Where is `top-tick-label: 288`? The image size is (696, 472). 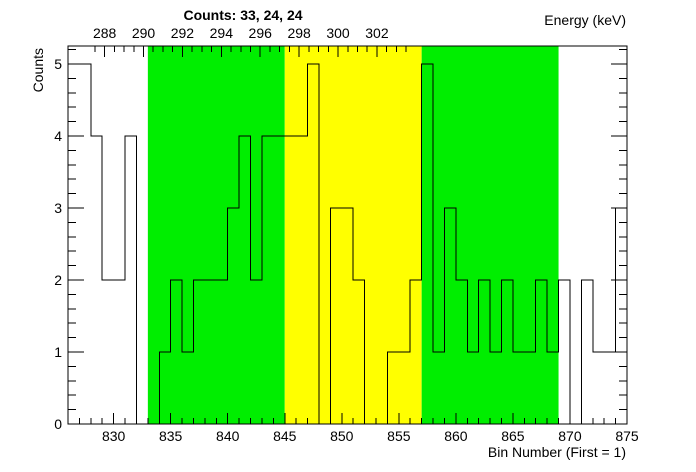 top-tick-label: 288 is located at coordinates (105, 33).